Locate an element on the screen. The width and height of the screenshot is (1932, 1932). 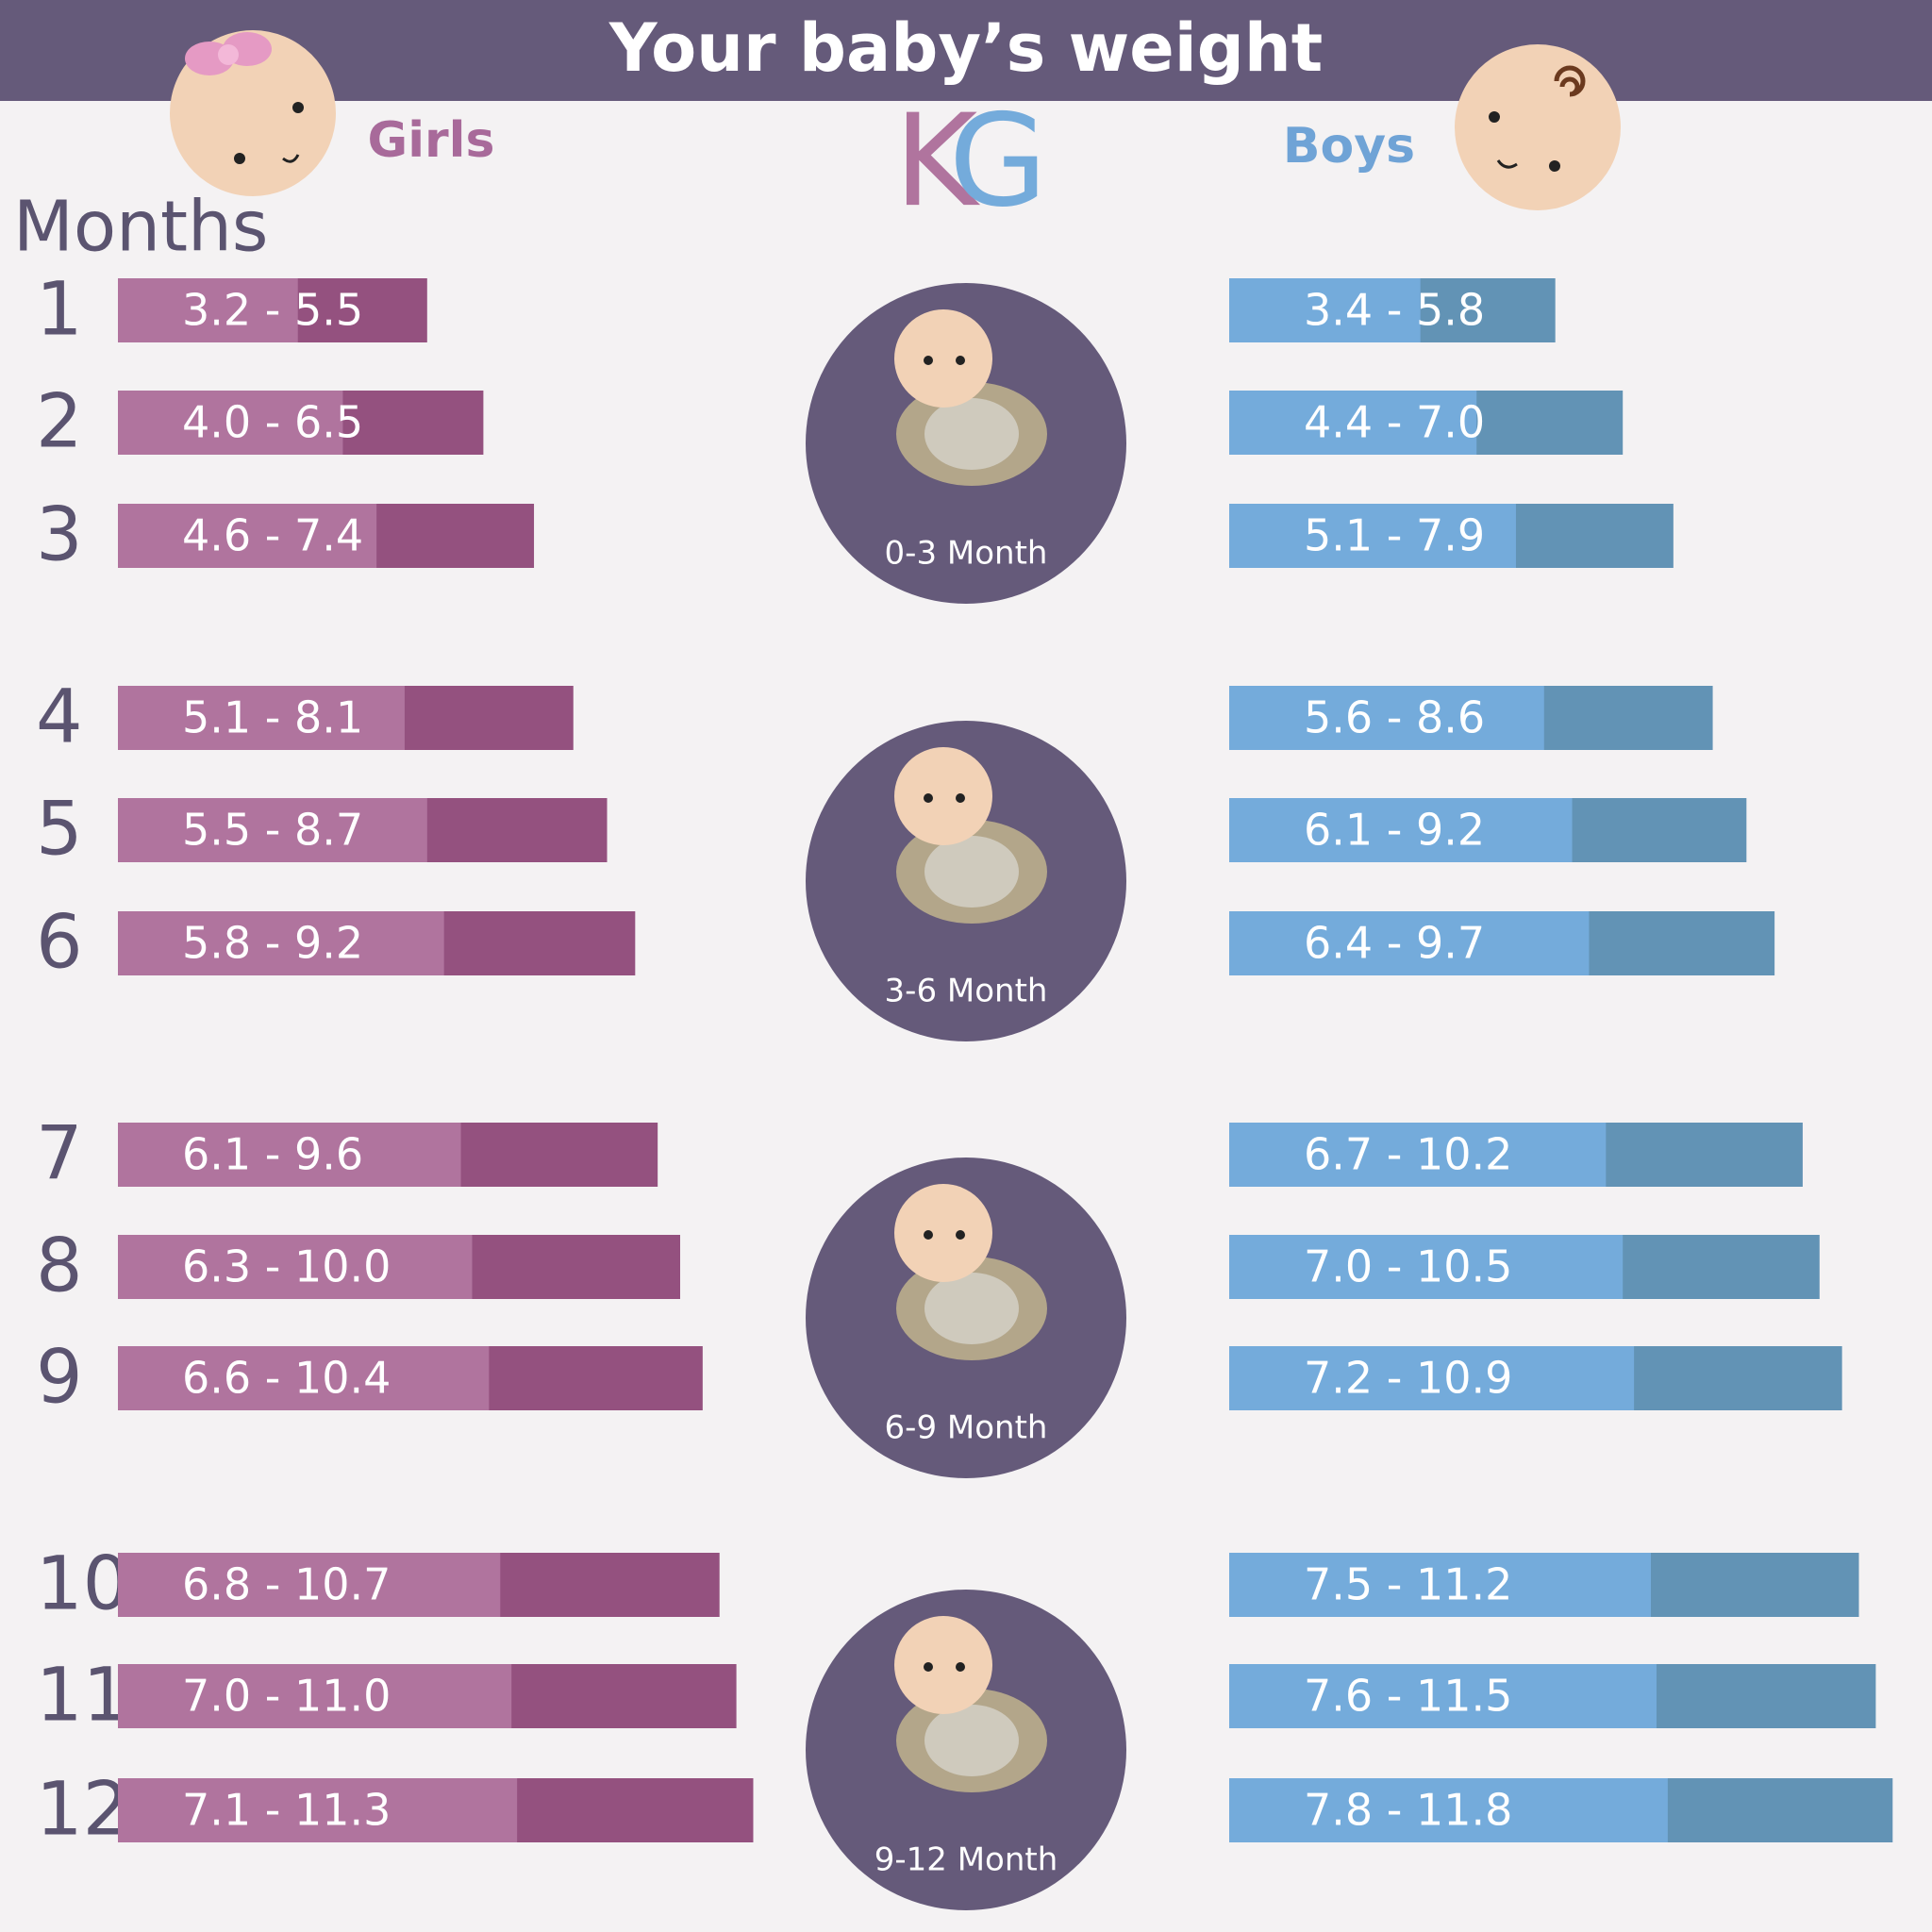
range-label: 5.8 - 9.2 is located at coordinates (272, 943).